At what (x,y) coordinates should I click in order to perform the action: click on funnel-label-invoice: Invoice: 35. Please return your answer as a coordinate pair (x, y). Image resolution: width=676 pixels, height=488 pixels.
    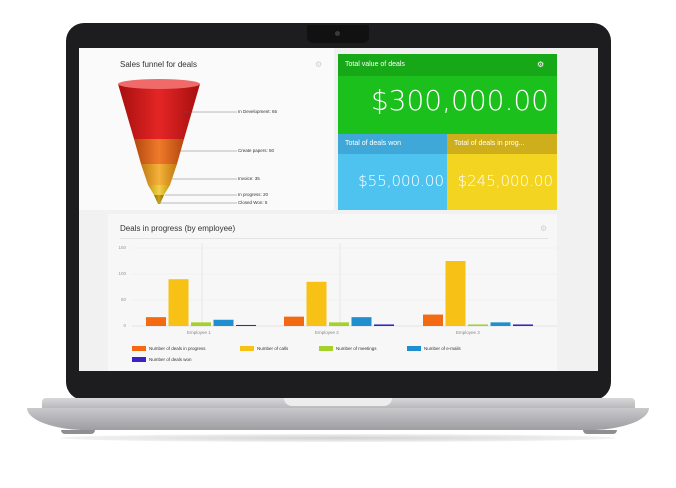
    Looking at the image, I should click on (249, 178).